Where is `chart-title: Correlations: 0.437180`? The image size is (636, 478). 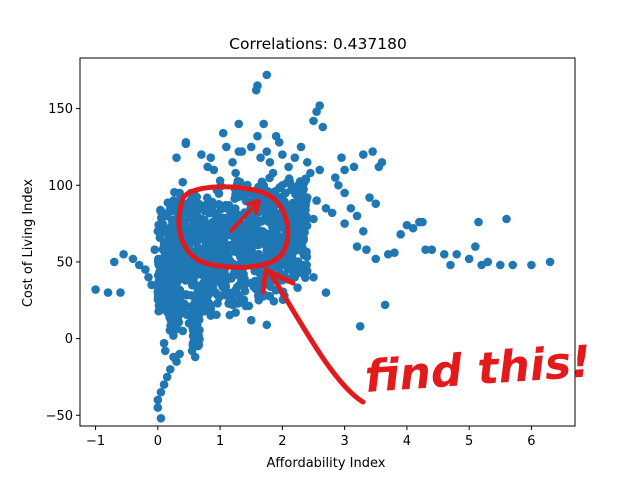 chart-title: Correlations: 0.437180 is located at coordinates (318, 44).